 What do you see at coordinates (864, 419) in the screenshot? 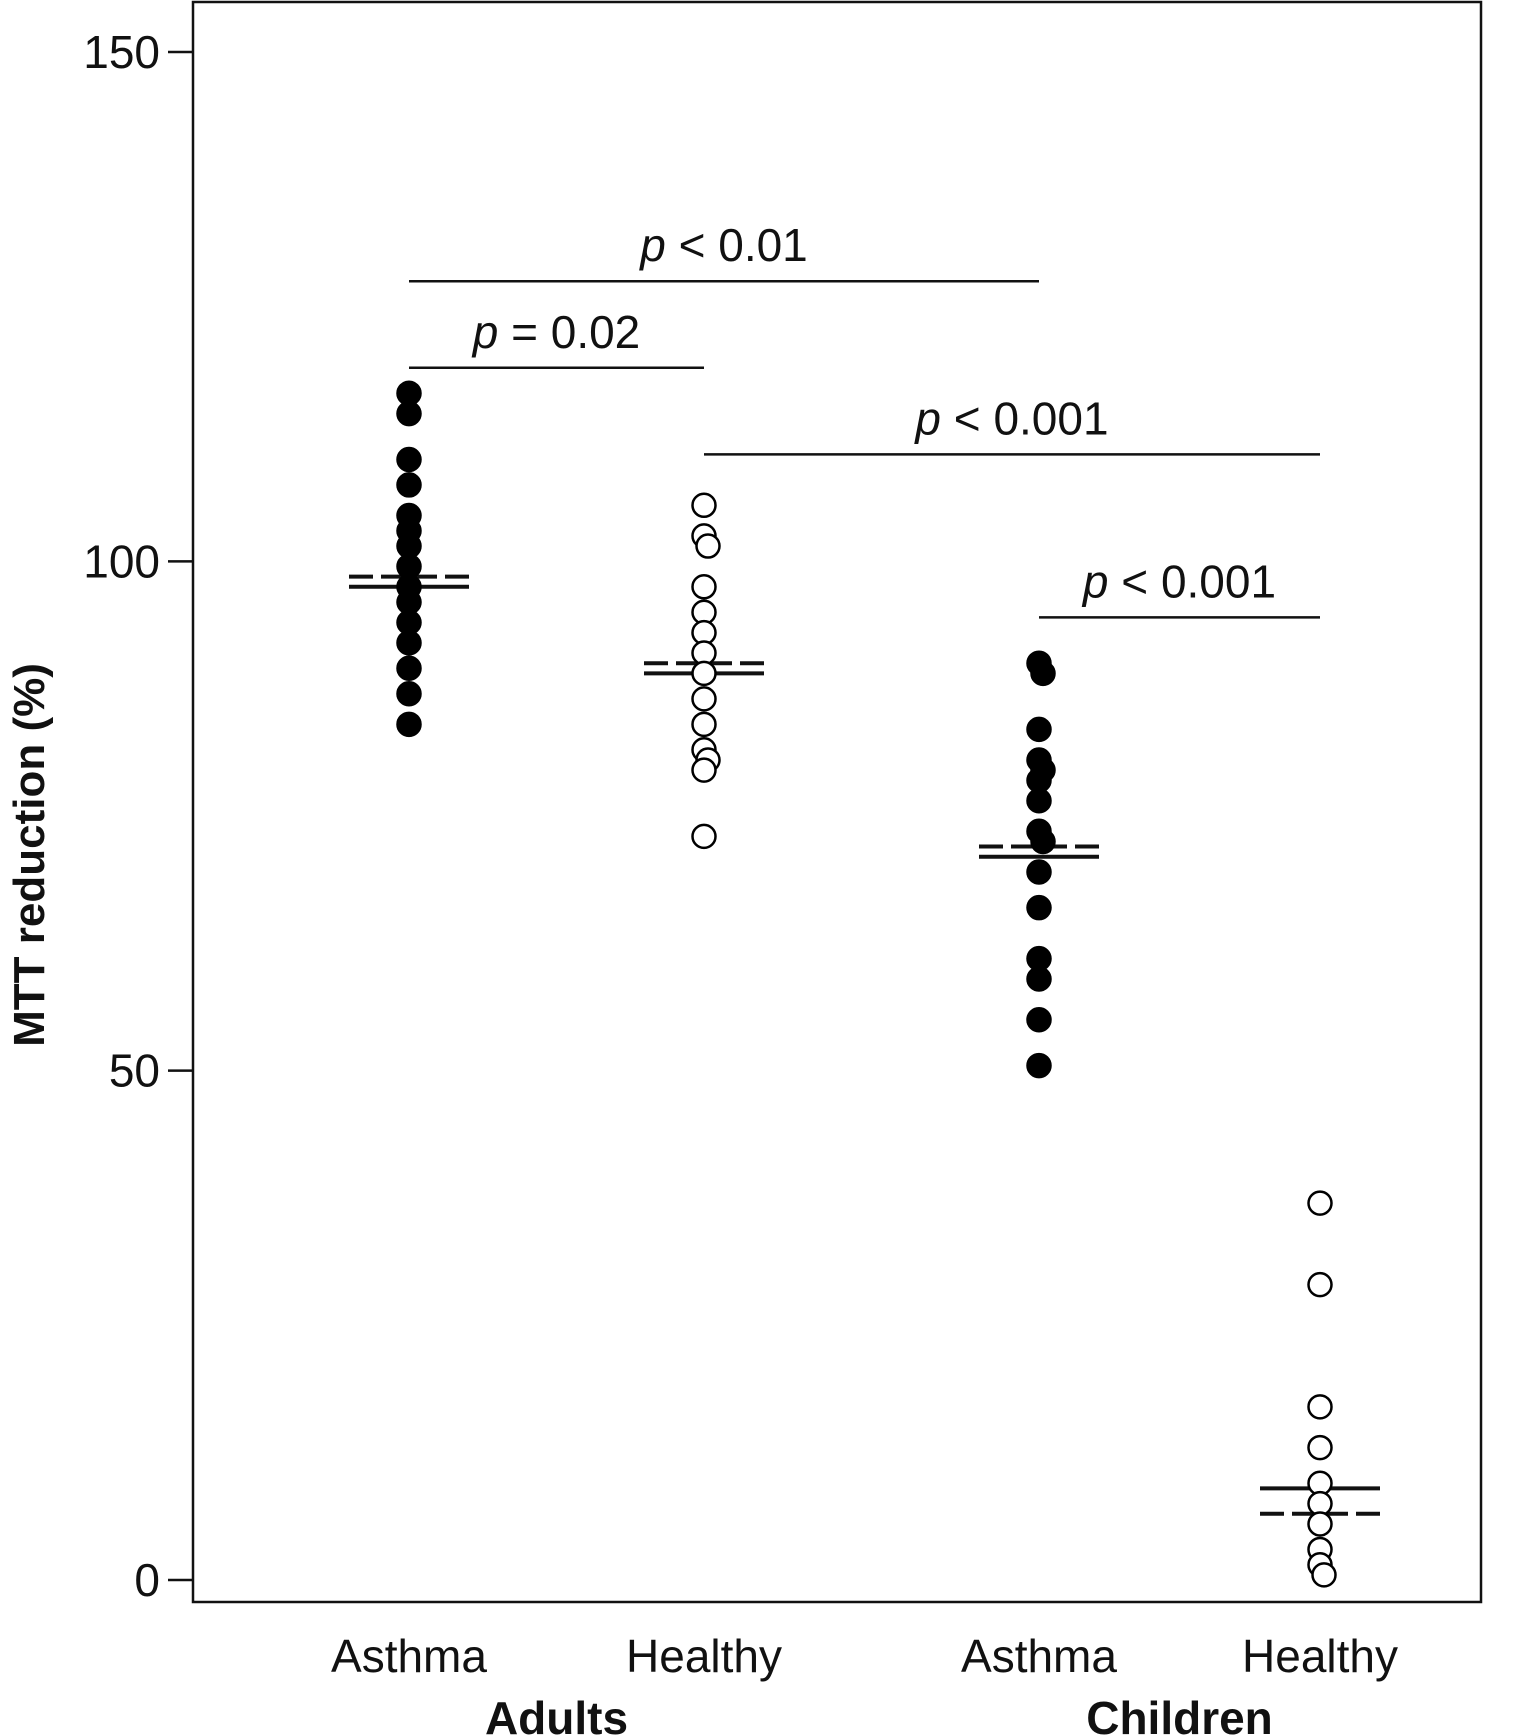
I see `significance-brackets: p = 0.02 p < 0.01 p < 0.001 p < 0.001` at bounding box center [864, 419].